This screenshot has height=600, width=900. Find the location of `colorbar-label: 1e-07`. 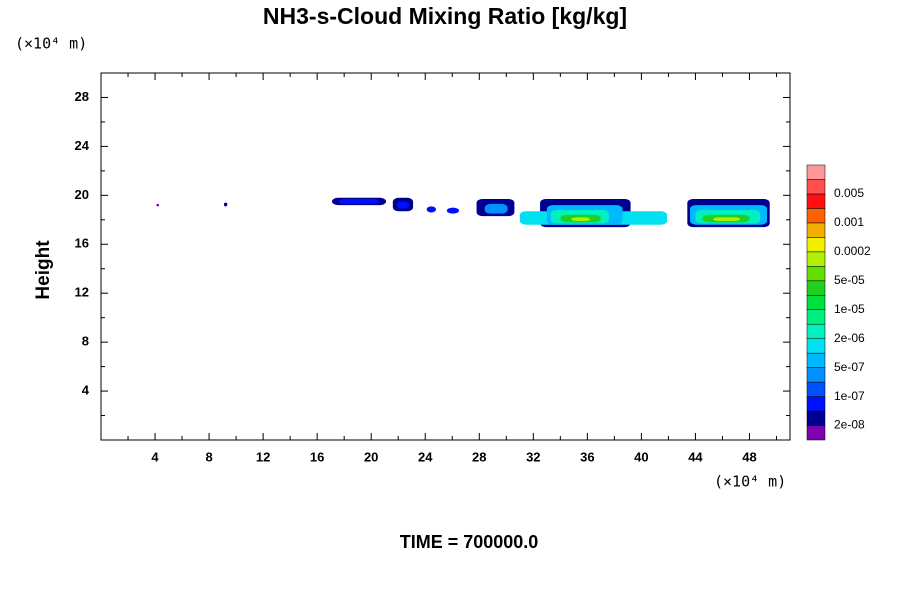

colorbar-label: 1e-07 is located at coordinates (849, 396).